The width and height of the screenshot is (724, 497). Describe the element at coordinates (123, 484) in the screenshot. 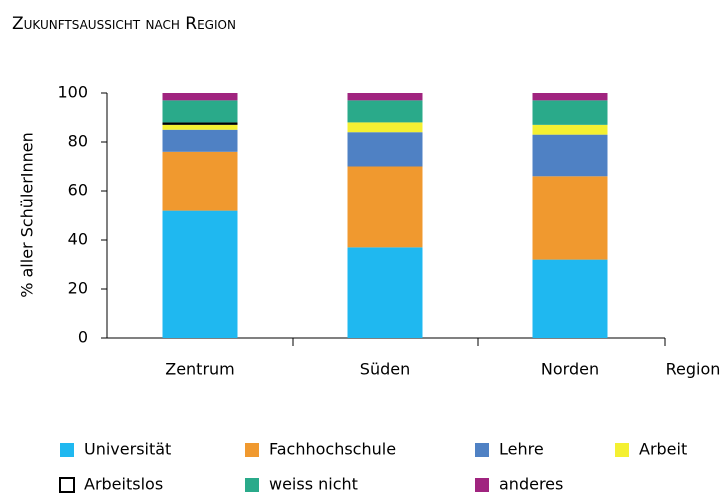

I see `legend-label: Arbeitslos` at that location.